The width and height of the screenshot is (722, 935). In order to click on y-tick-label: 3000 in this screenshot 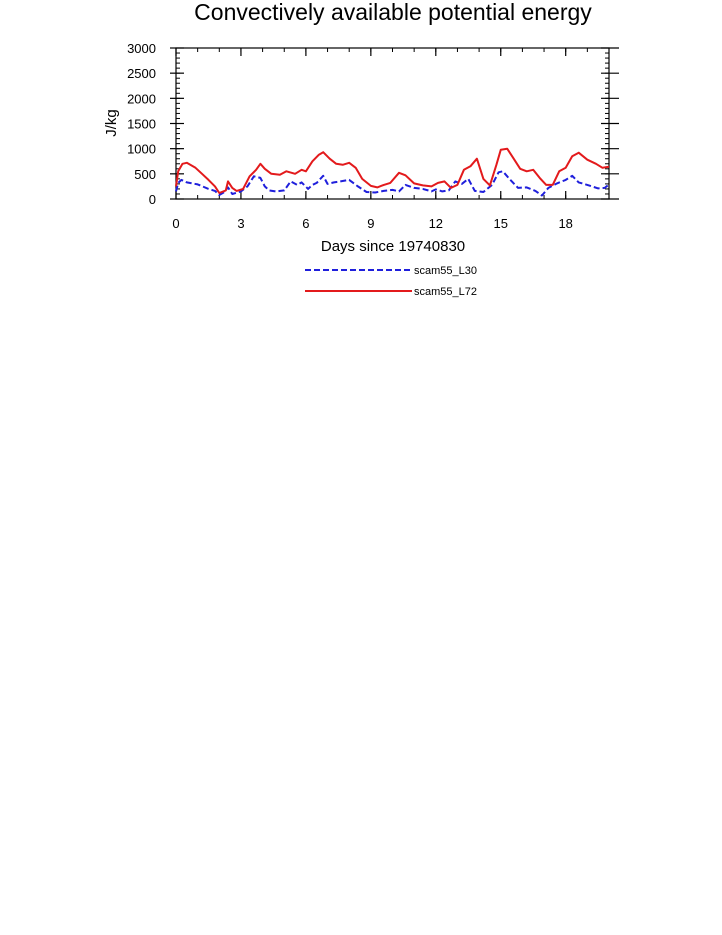, I will do `click(141, 48)`.